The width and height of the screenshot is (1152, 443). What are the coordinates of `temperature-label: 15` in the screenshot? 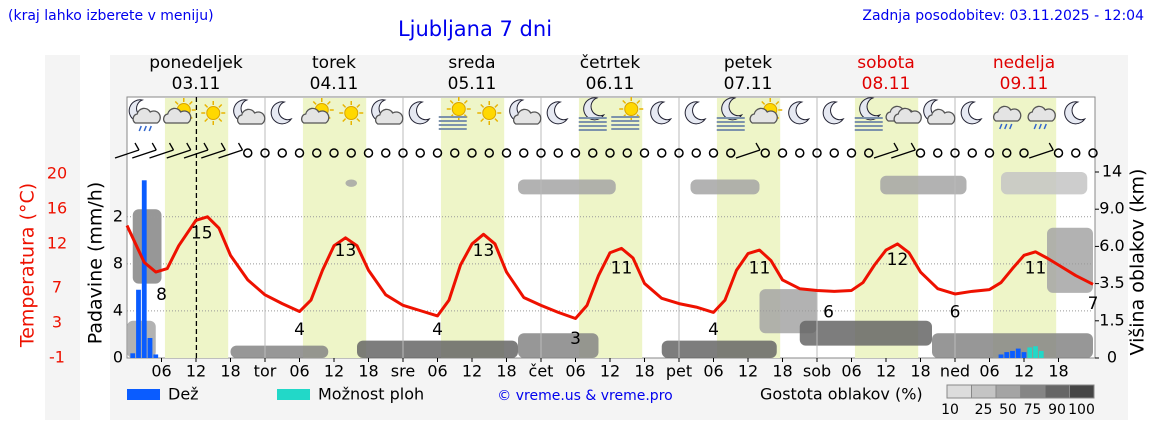 It's located at (202, 234).